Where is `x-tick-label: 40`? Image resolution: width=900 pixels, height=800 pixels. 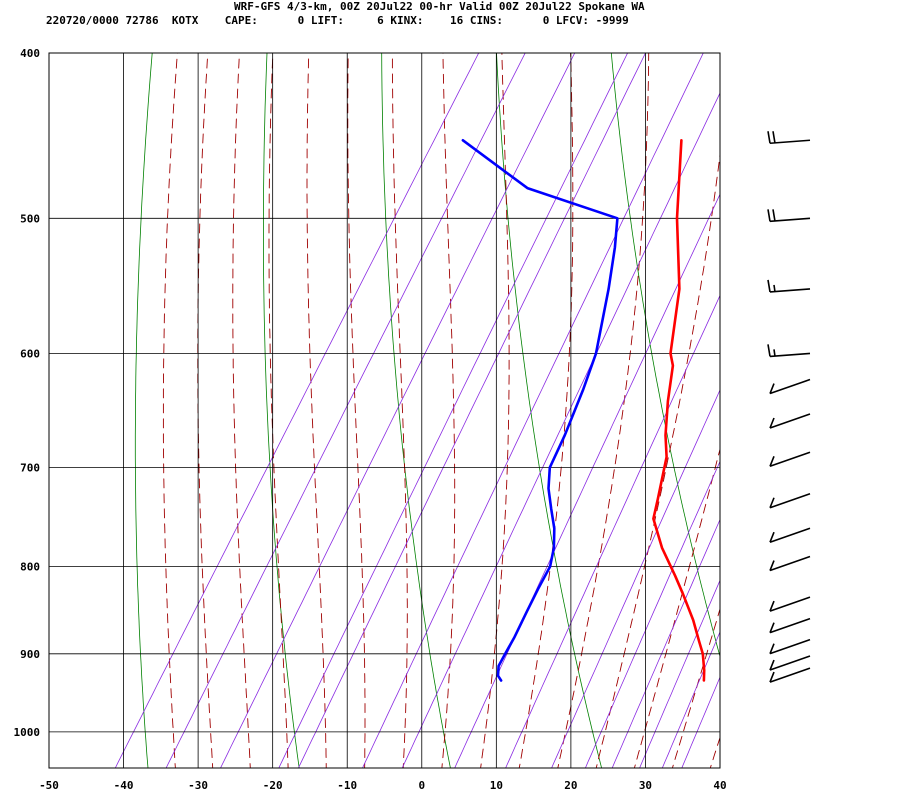 x-tick-label: 40 is located at coordinates (719, 785).